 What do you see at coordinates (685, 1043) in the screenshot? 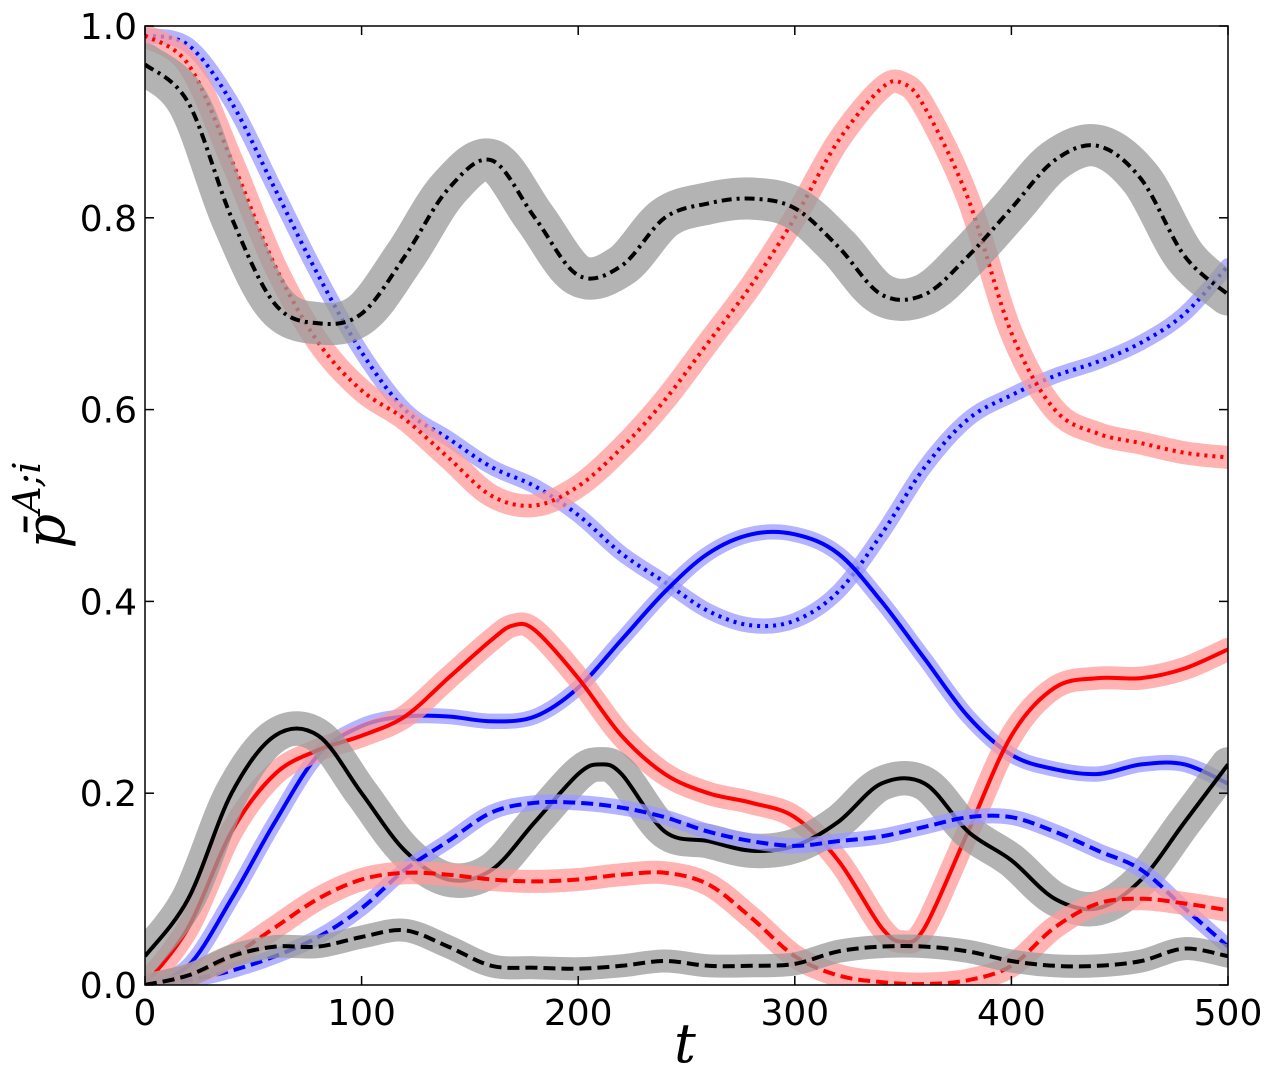
I see `x-axis-label: t` at bounding box center [685, 1043].